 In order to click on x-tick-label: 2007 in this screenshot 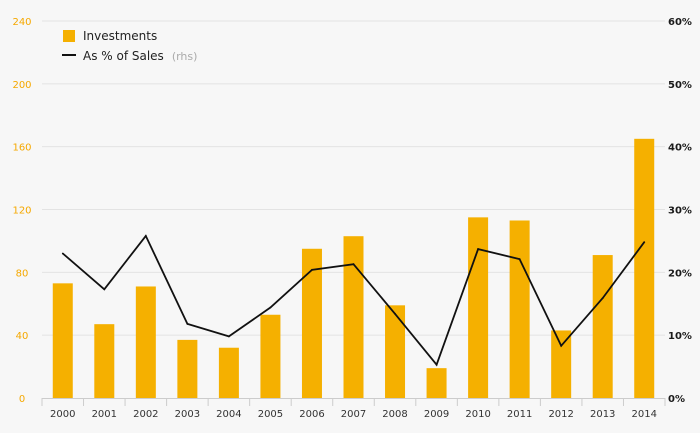, I will do `click(353, 414)`.